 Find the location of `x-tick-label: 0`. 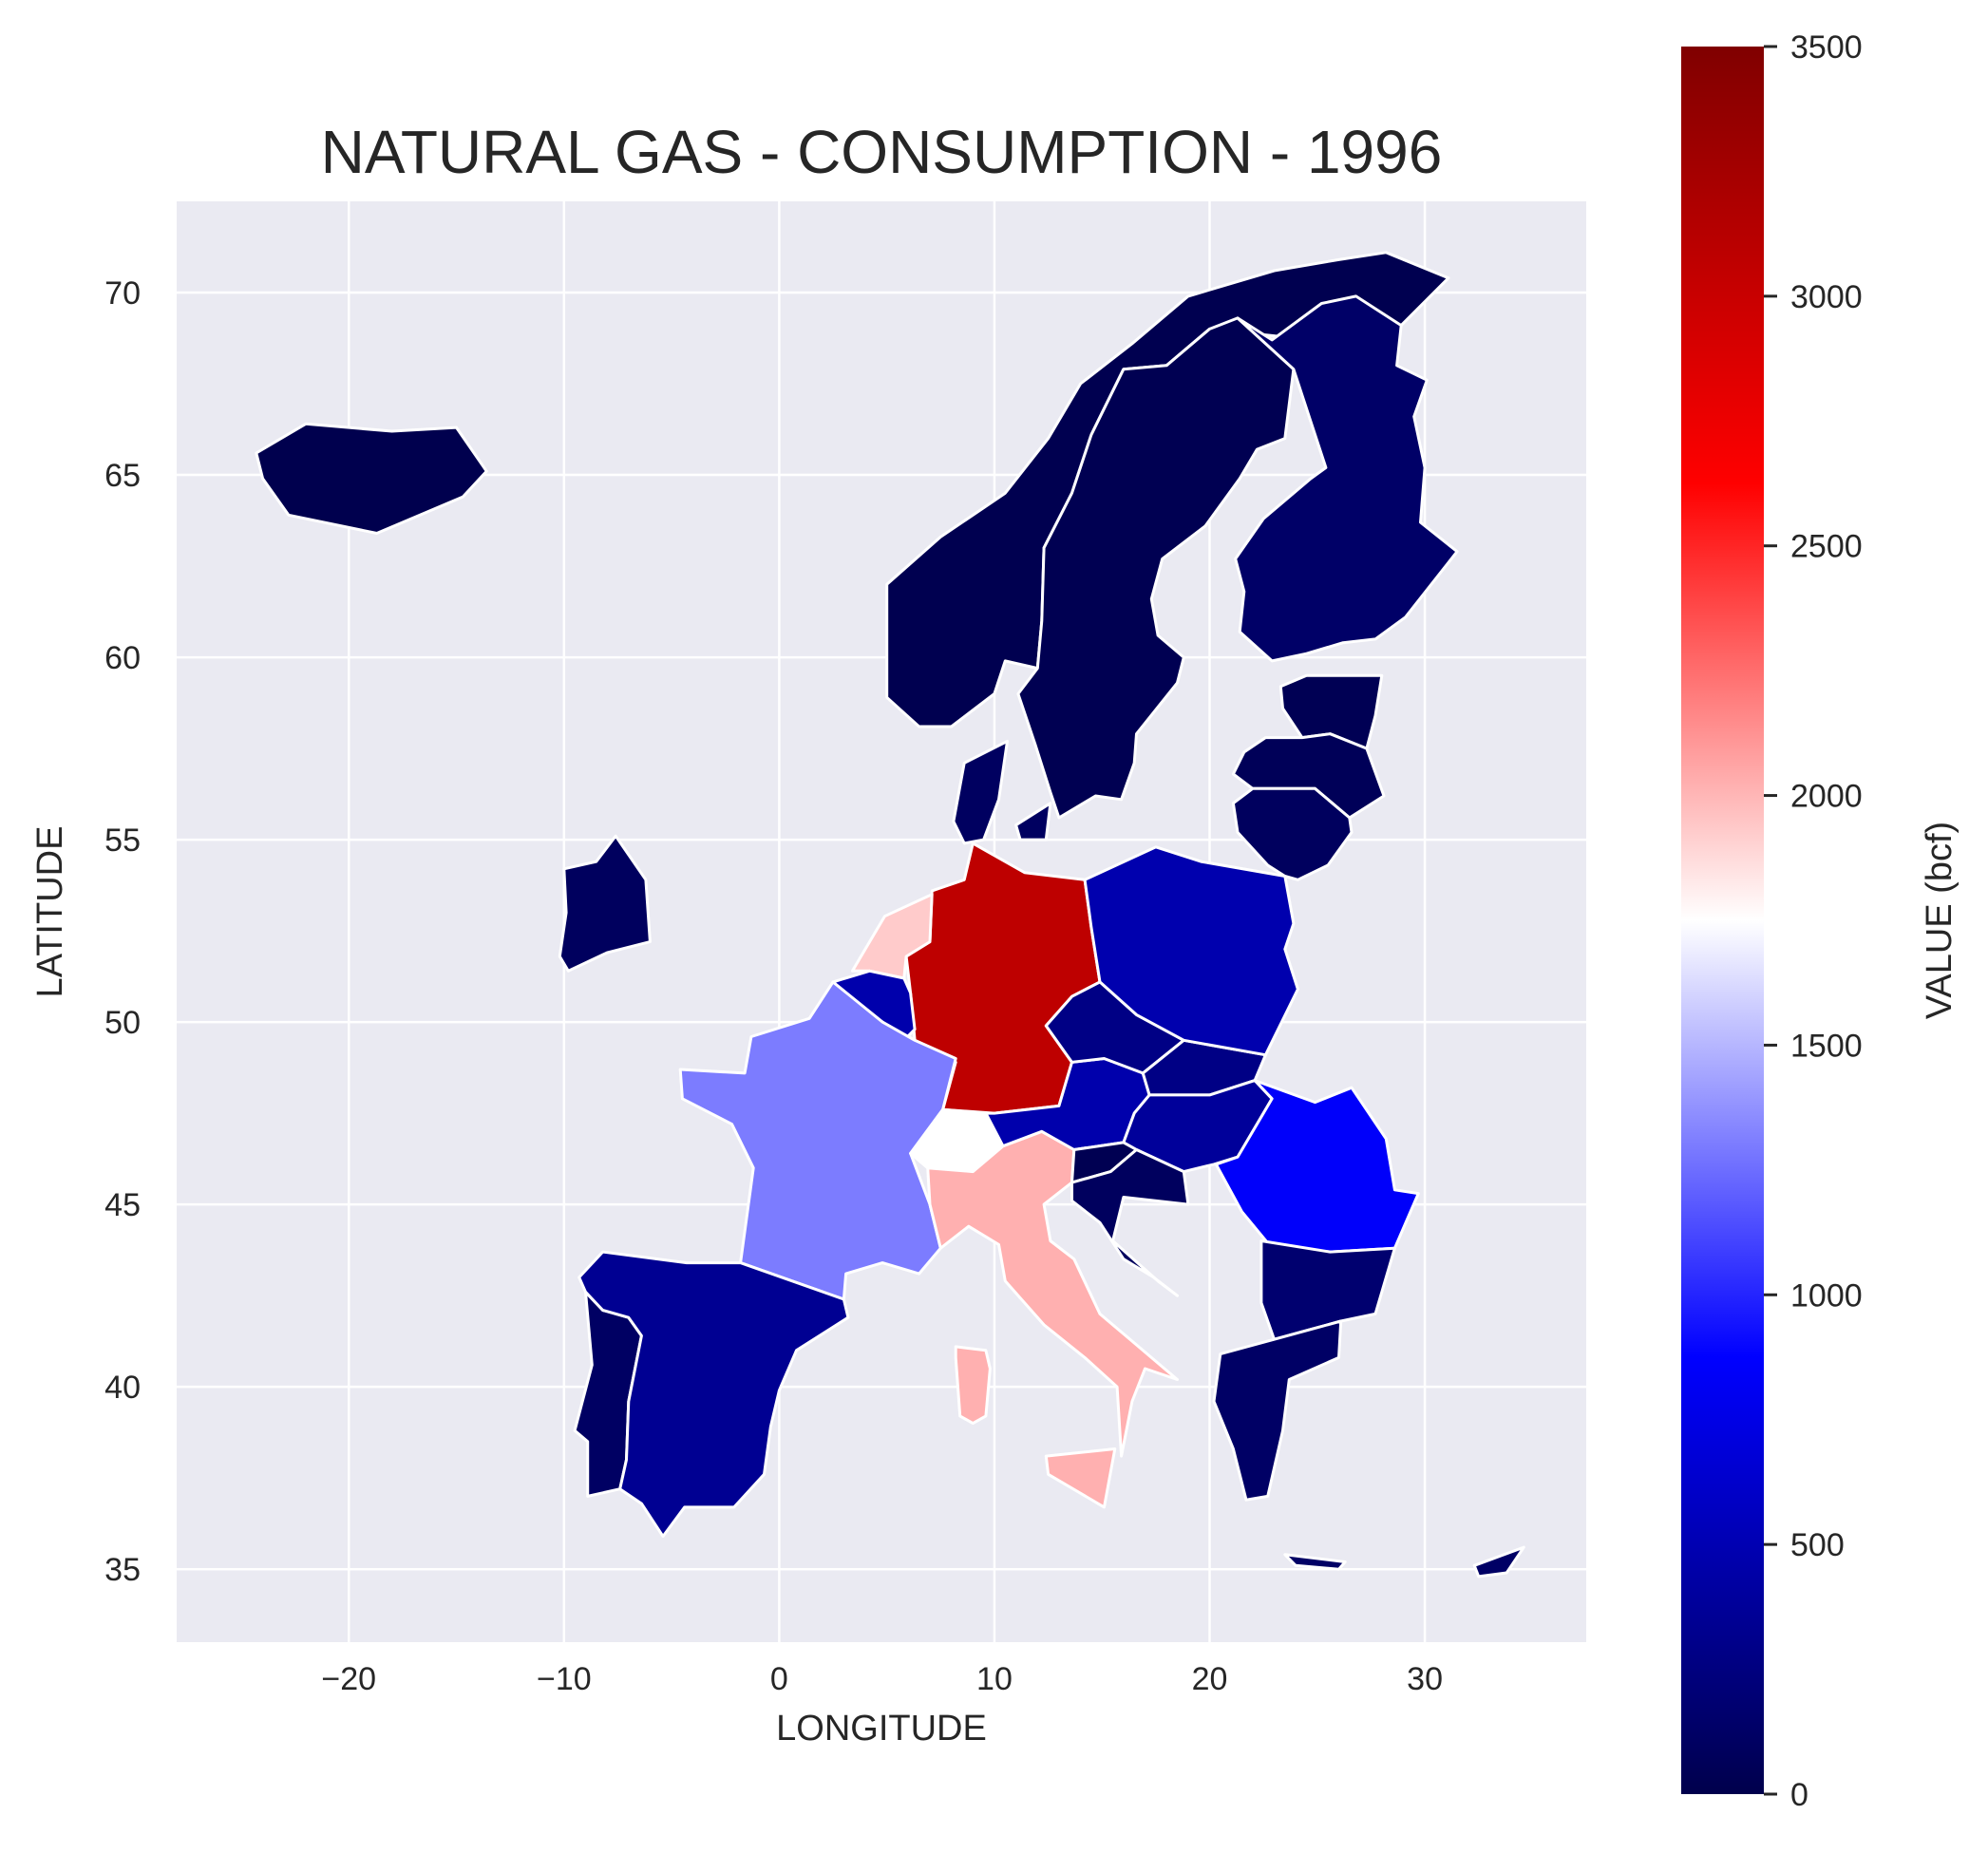

x-tick-label: 0 is located at coordinates (779, 1679).